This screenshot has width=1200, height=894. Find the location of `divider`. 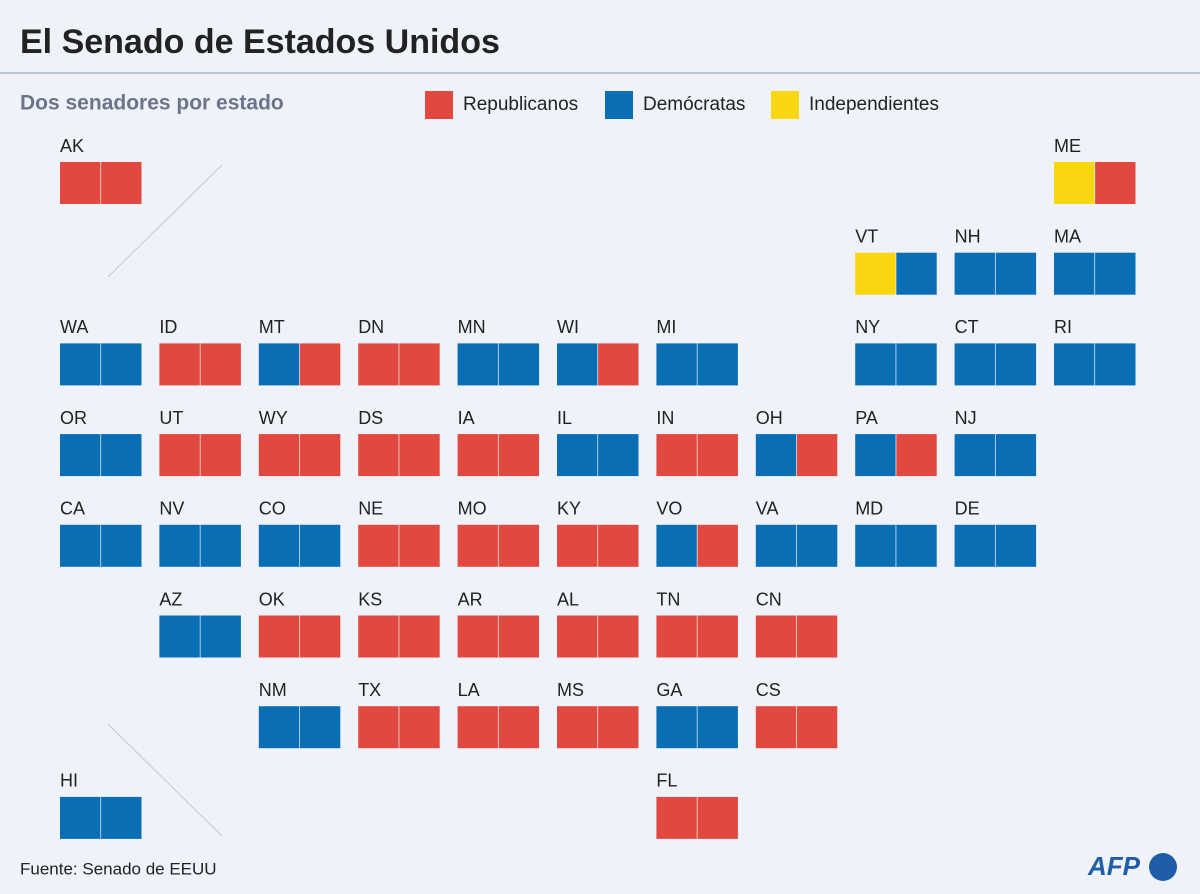

divider is located at coordinates (165, 221).